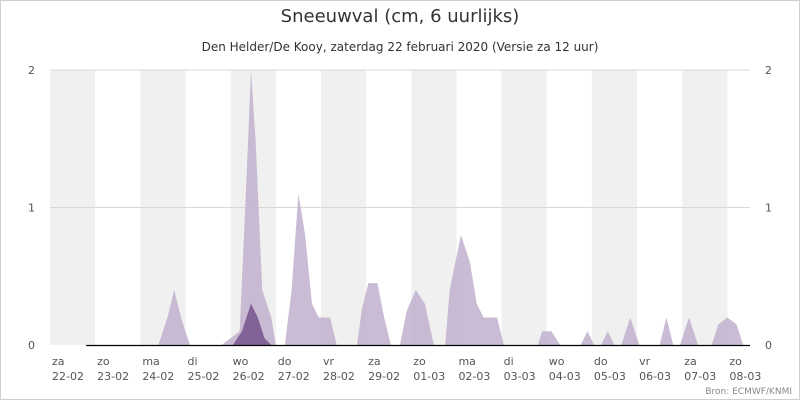 The height and width of the screenshot is (400, 800). Describe the element at coordinates (158, 376) in the screenshot. I see `x-tick-date: 24-02` at that location.